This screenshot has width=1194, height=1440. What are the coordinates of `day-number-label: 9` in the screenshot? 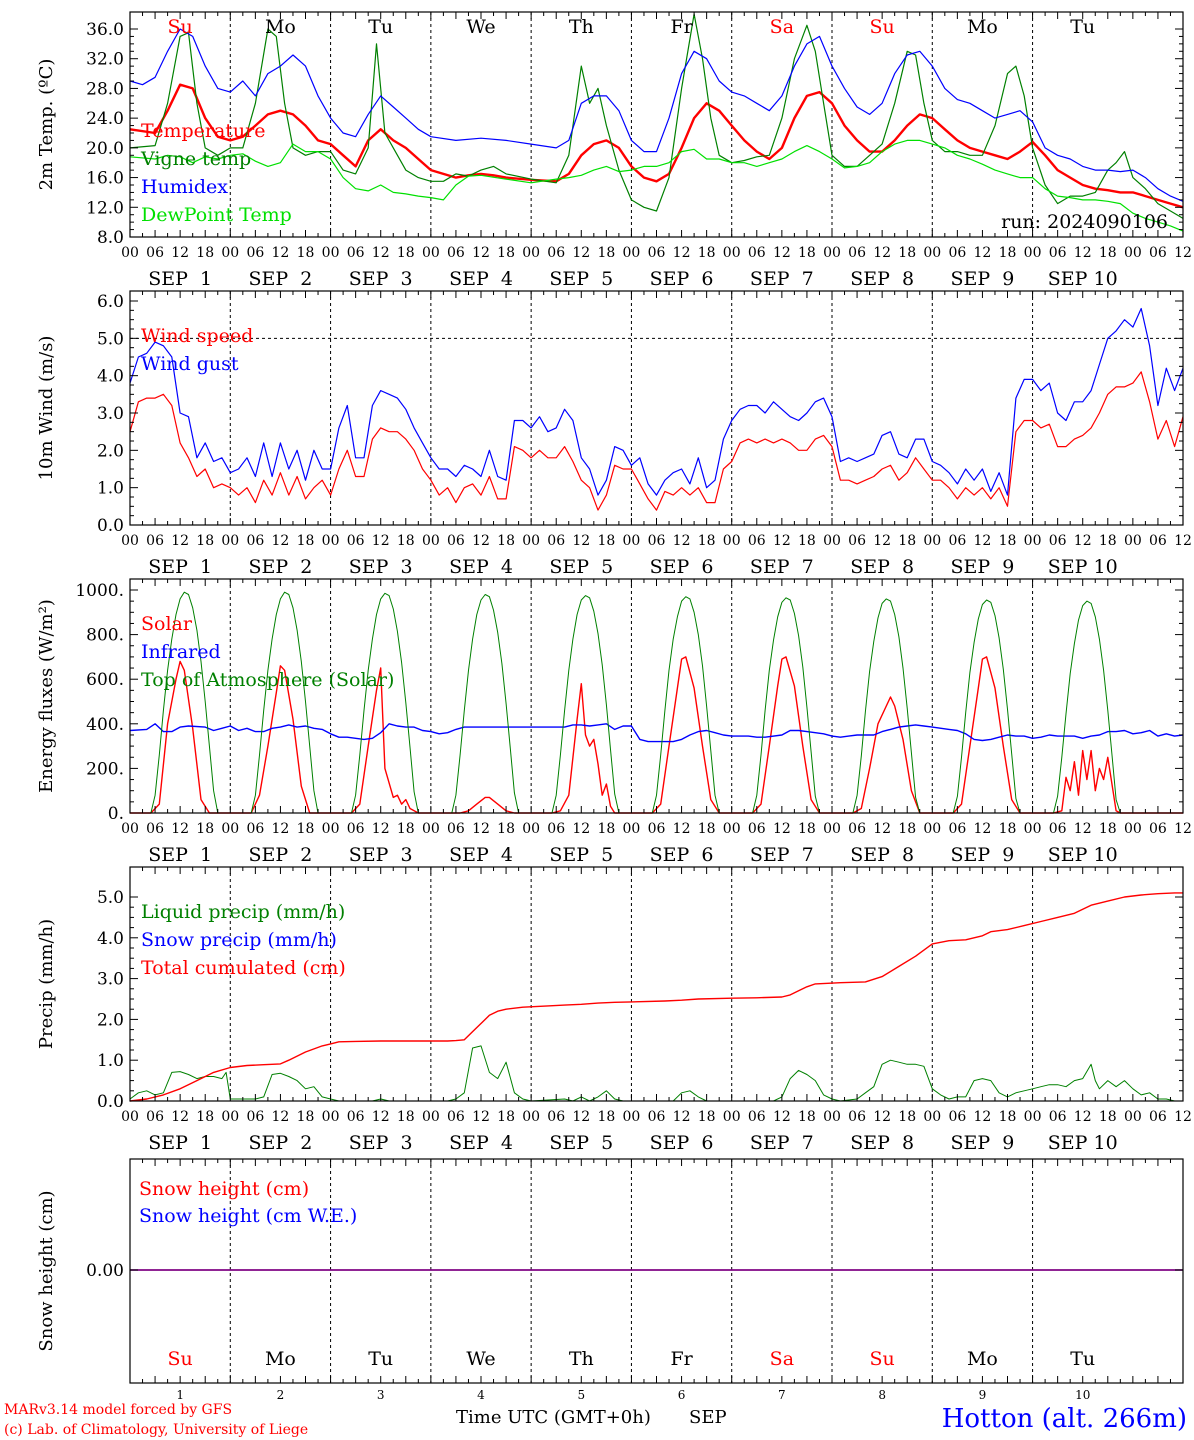 It's located at (983, 1395).